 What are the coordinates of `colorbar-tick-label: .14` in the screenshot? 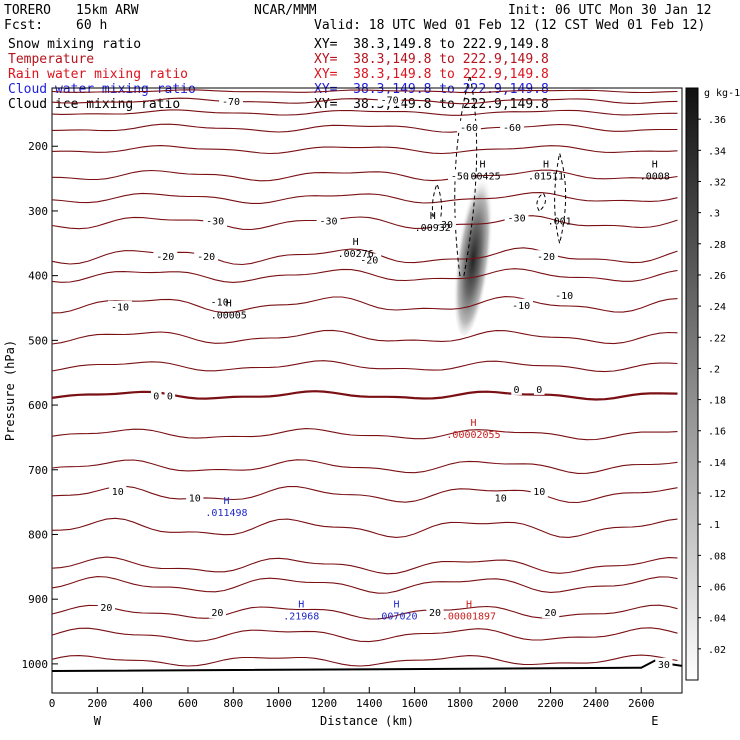 It's located at (717, 463).